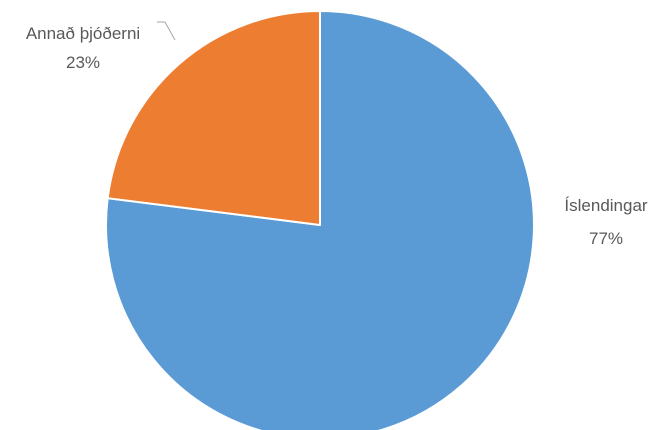  Describe the element at coordinates (166, 31) in the screenshot. I see `leader-line-annad` at that location.